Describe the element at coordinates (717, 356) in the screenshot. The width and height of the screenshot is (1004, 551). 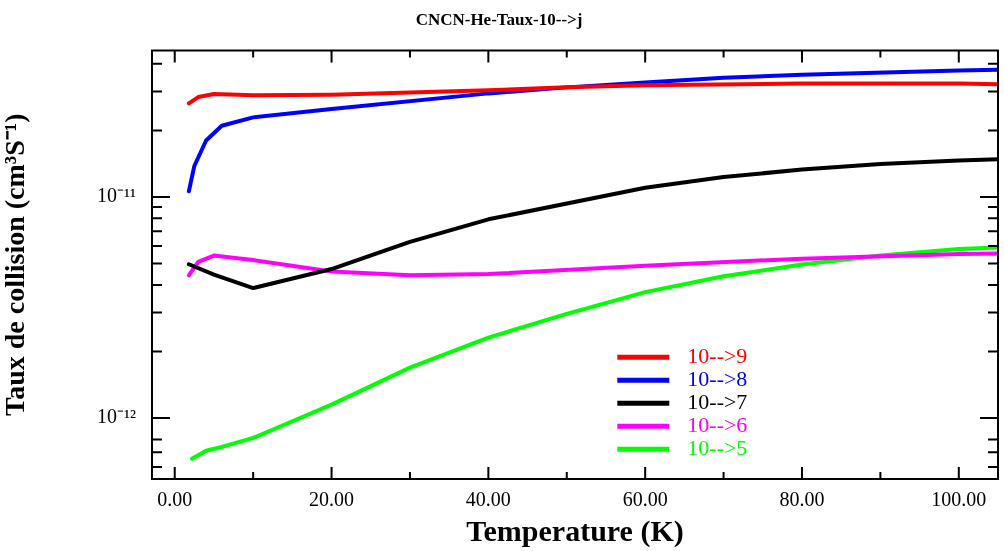
I see `legend-label: 10-->9` at that location.